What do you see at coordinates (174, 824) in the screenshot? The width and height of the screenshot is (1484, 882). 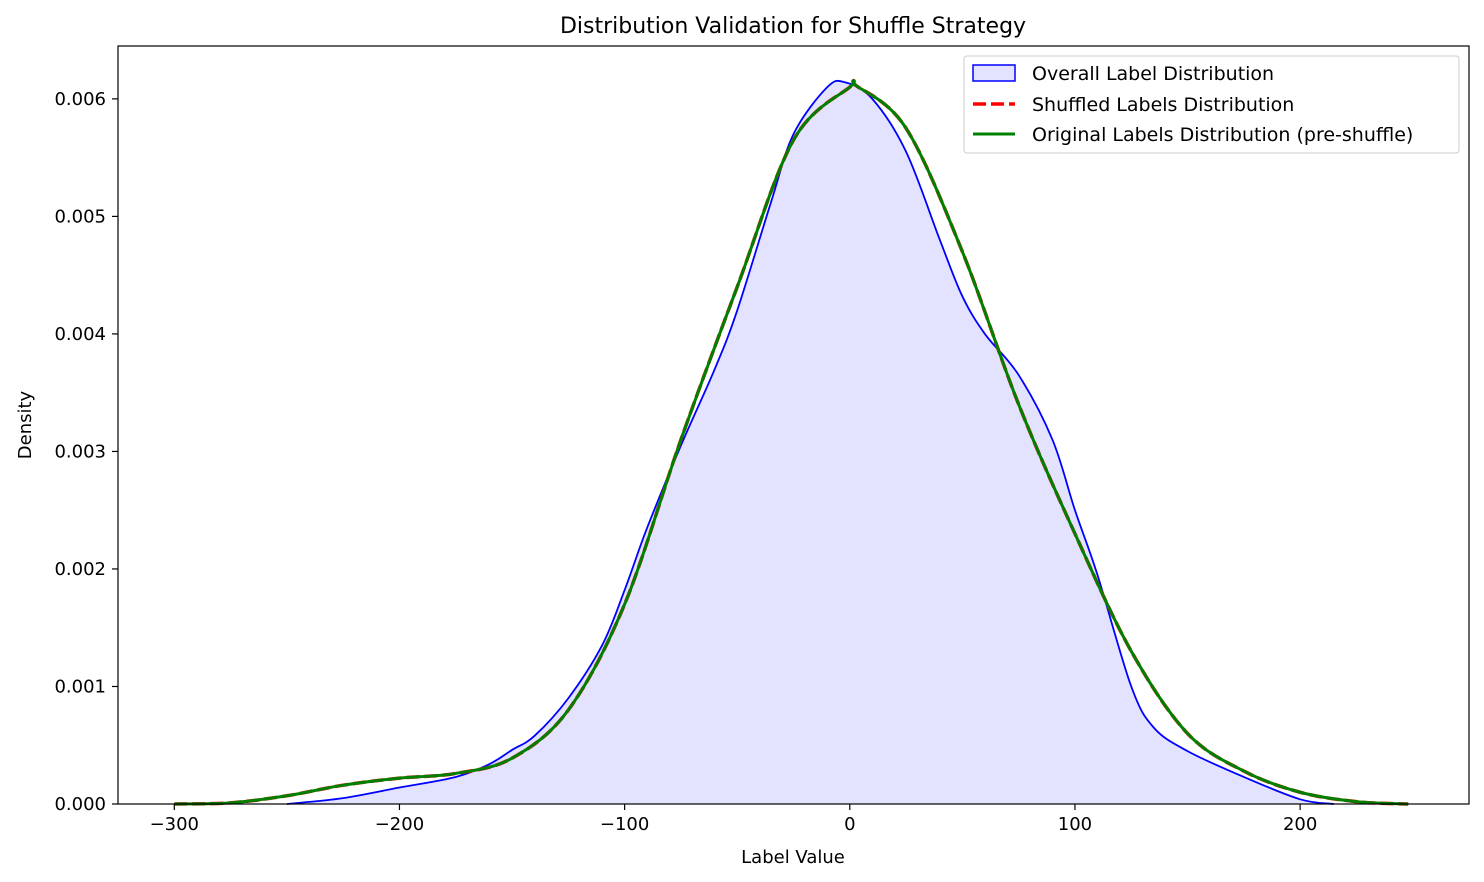 I see `x-tick-label: −300` at bounding box center [174, 824].